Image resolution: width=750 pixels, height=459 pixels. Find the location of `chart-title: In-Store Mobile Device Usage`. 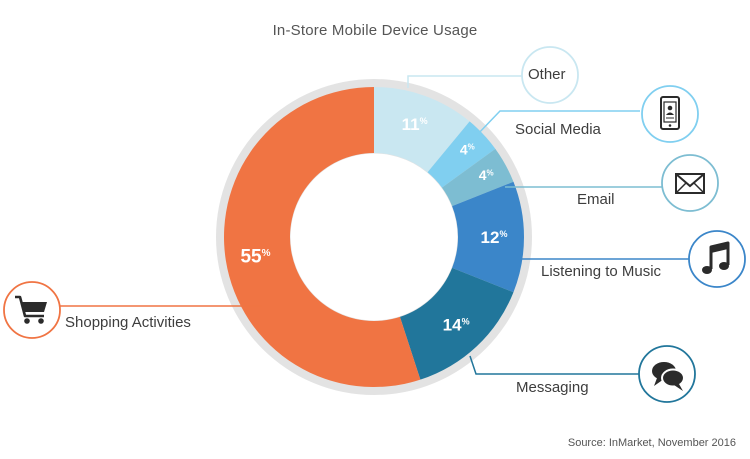

chart-title: In-Store Mobile Device Usage is located at coordinates (375, 30).